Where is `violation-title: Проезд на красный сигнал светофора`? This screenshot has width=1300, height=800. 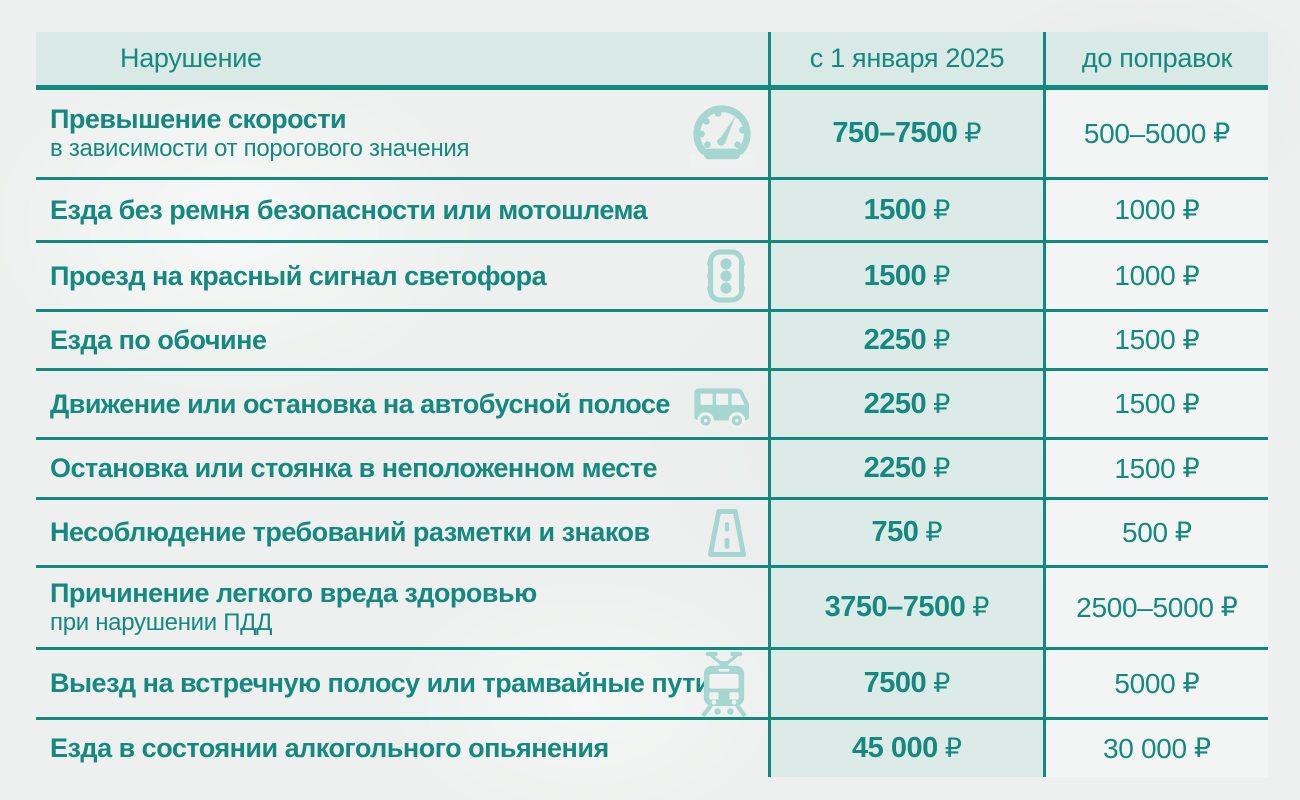
violation-title: Проезд на красный сигнал светофора is located at coordinates (298, 275).